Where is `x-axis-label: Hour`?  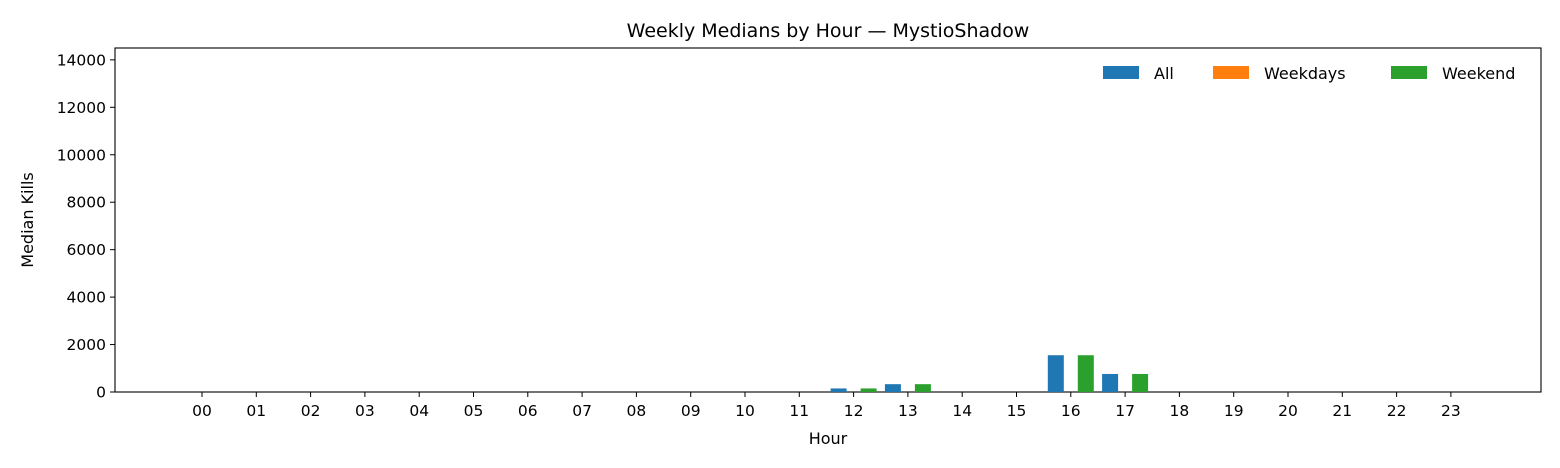 x-axis-label: Hour is located at coordinates (828, 438).